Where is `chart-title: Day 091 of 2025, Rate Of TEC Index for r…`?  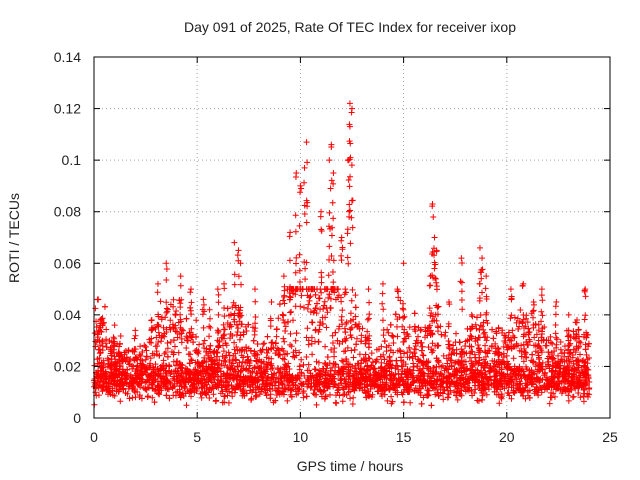
chart-title: Day 091 of 2025, Rate Of TEC Index for r… is located at coordinates (350, 27).